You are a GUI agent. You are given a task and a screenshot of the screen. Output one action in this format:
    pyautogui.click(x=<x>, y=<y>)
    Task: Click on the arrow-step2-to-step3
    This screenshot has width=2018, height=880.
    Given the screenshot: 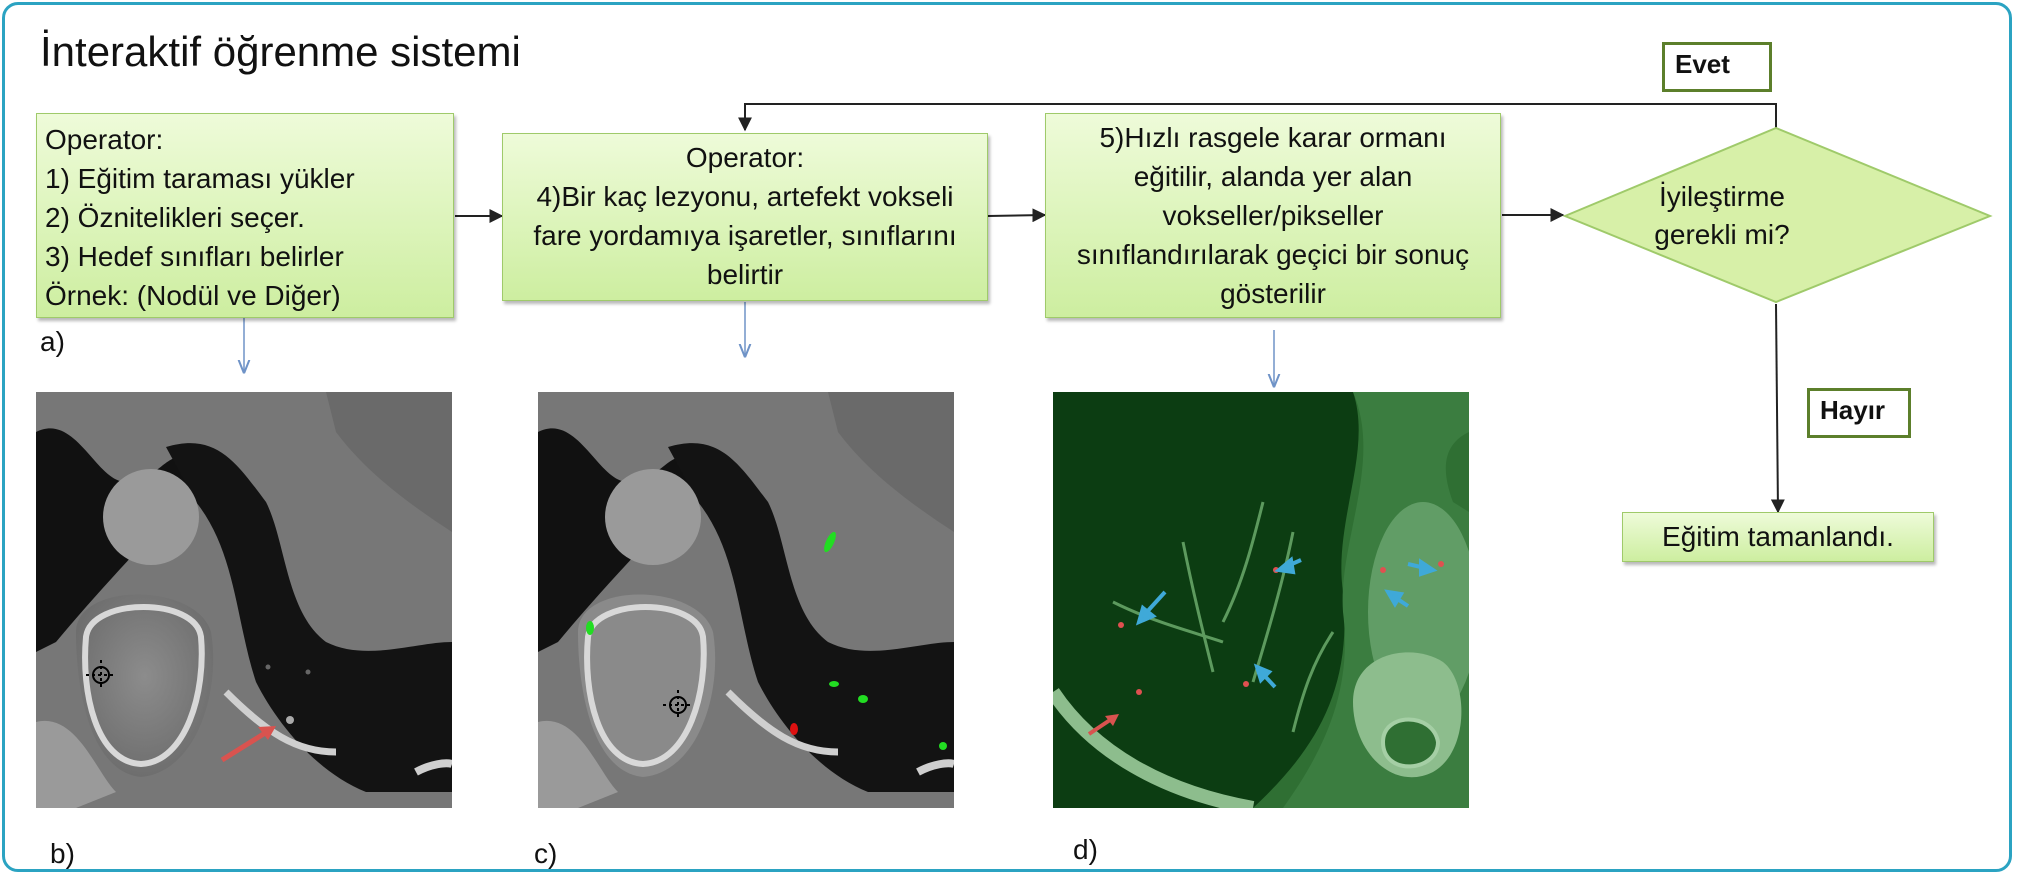 What is the action you would take?
    pyautogui.click(x=1017, y=215)
    